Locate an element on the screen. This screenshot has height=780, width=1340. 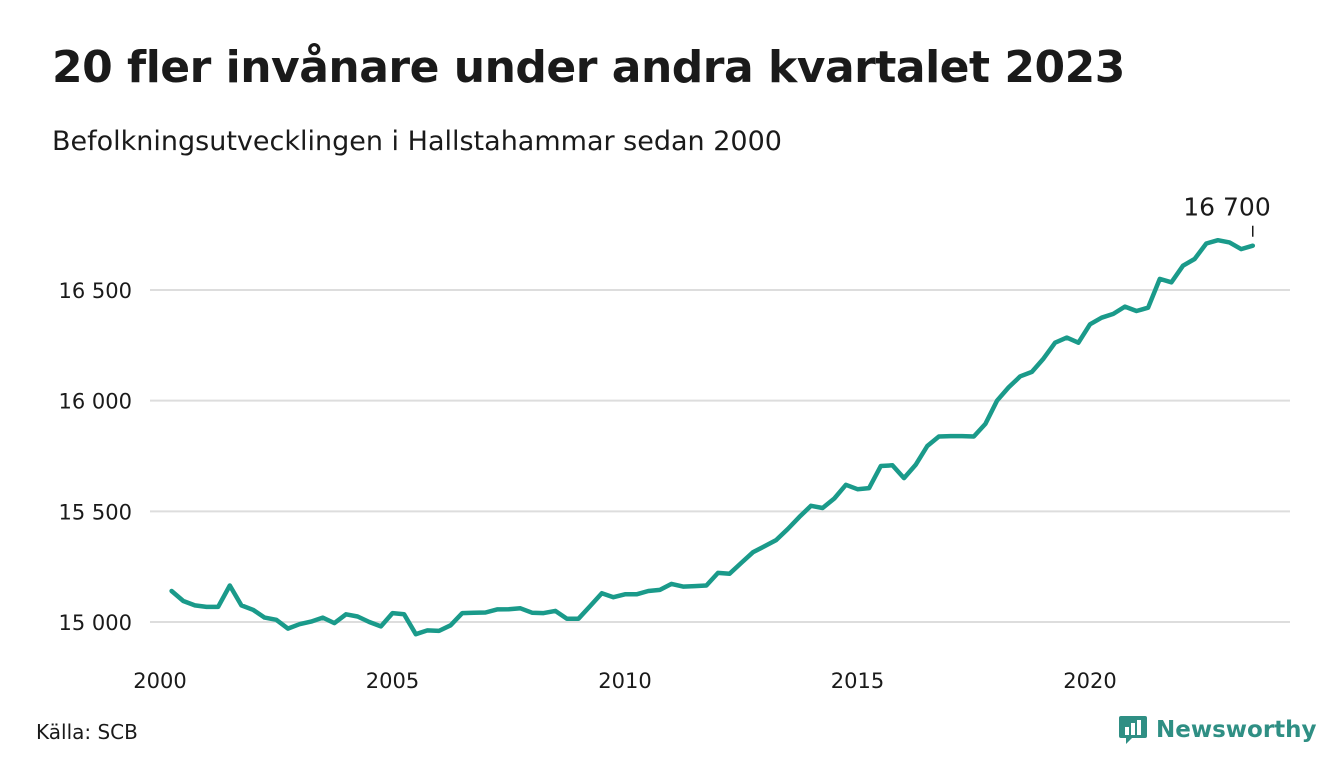
y-tick-label: 15 000 is located at coordinates (95, 623).